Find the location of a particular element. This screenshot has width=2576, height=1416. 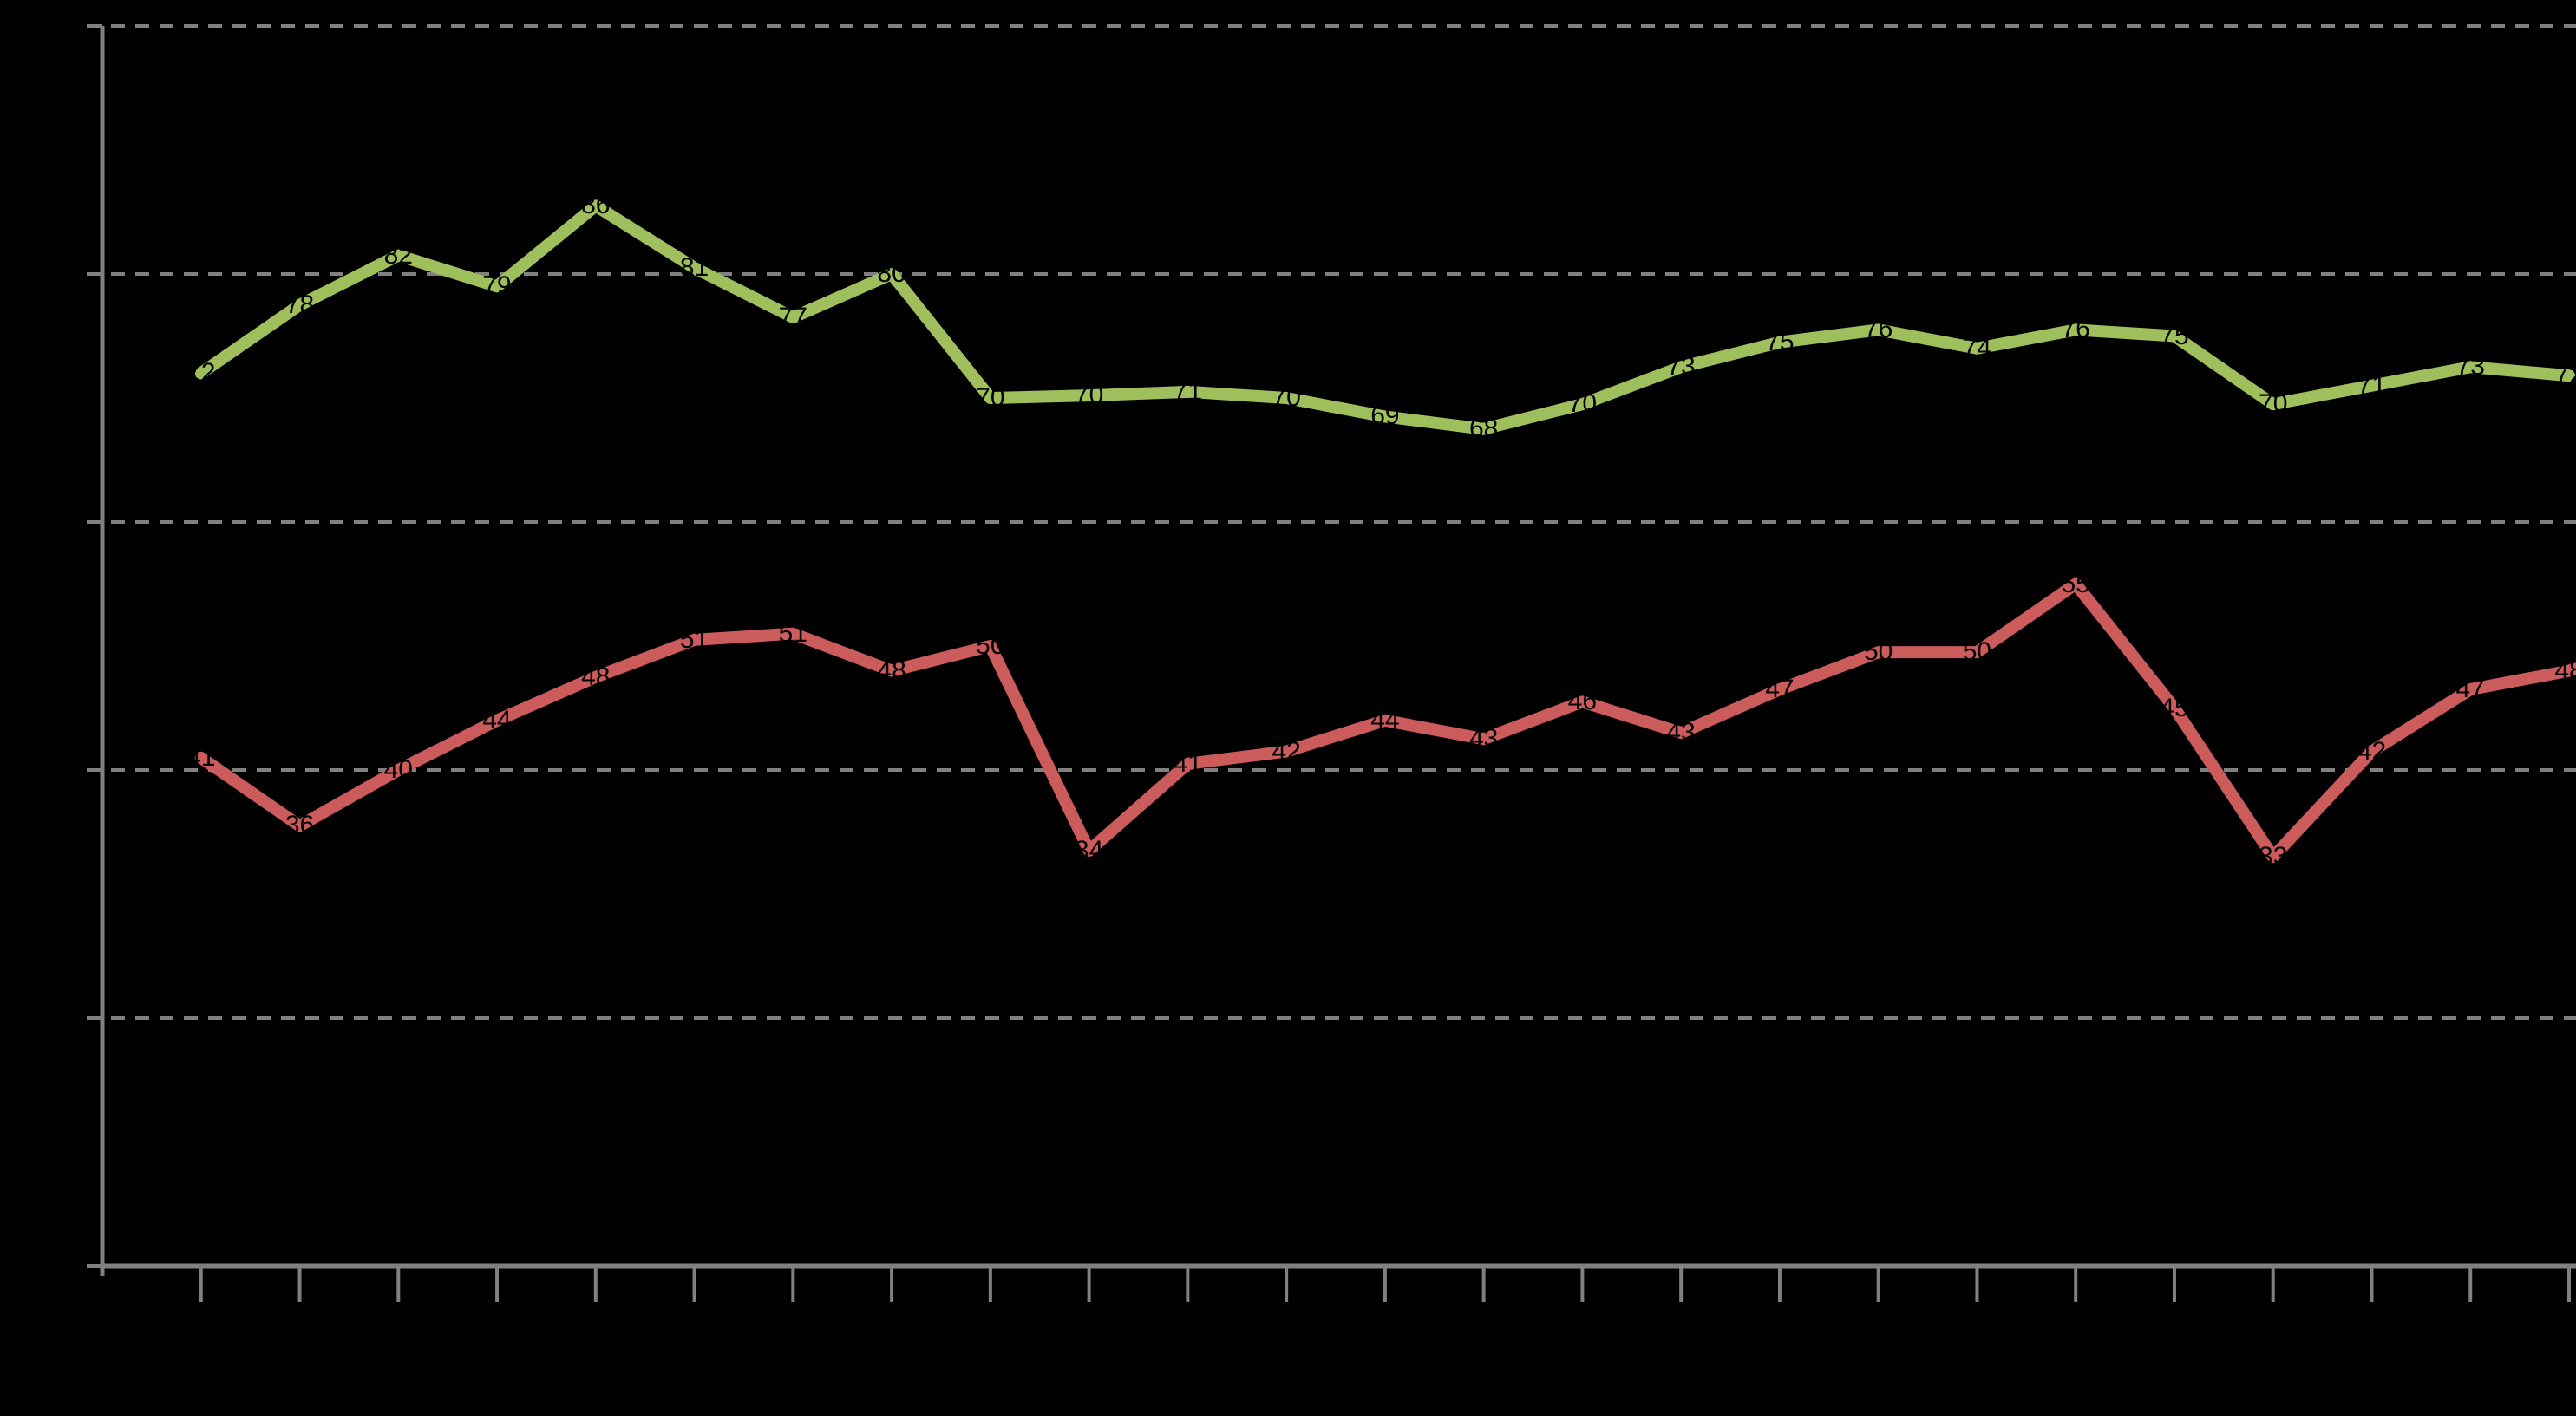

y-axis-ticks is located at coordinates (94, 646).